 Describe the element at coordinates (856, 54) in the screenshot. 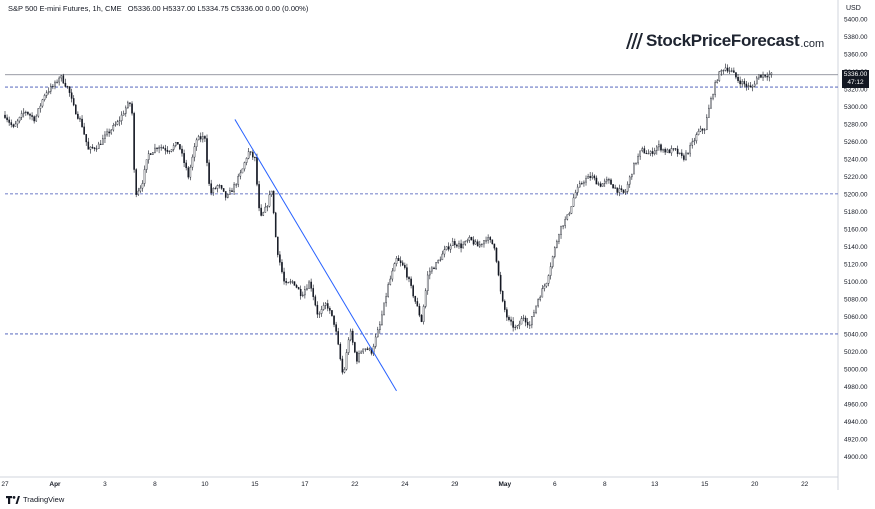

I see `y-tick-label: 5360.00` at that location.